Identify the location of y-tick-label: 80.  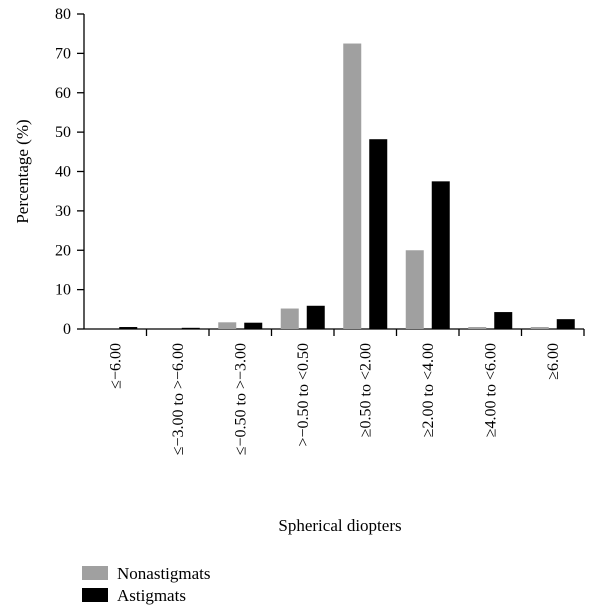
(63, 14).